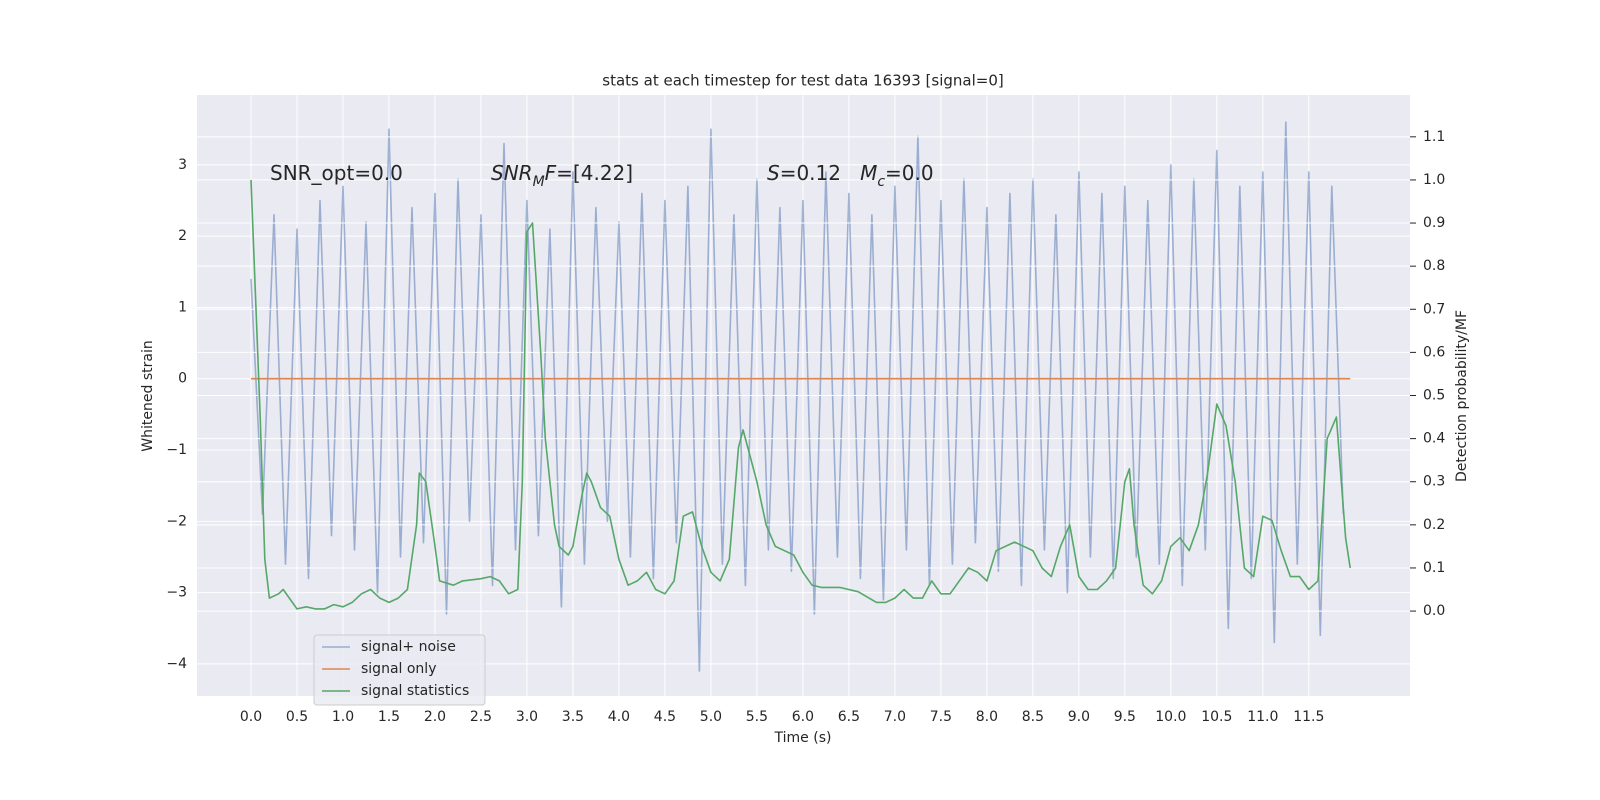 The height and width of the screenshot is (800, 1600). Describe the element at coordinates (1434, 396) in the screenshot. I see `y2-tick-label: 0.5` at that location.